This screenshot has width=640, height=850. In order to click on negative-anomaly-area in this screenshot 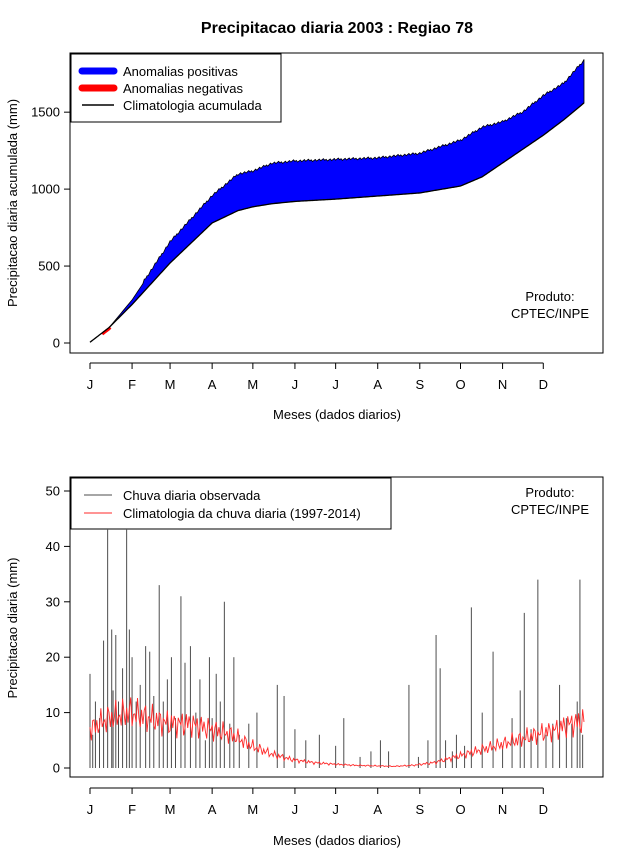, I will do `click(106, 331)`.